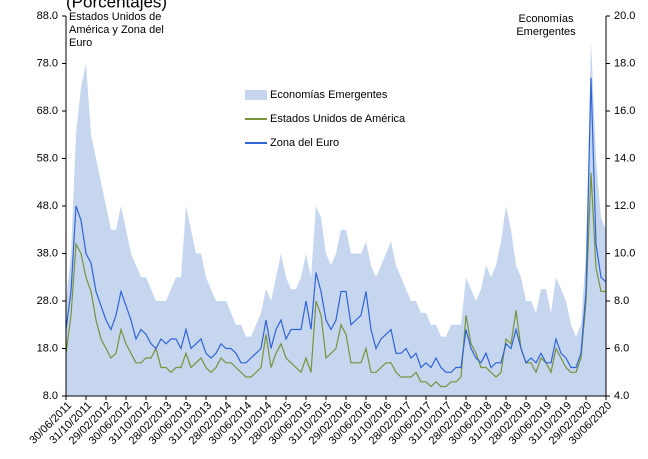 This screenshot has width=648, height=459. Describe the element at coordinates (624, 63) in the screenshot. I see `y2-tick-label: 18.0` at that location.